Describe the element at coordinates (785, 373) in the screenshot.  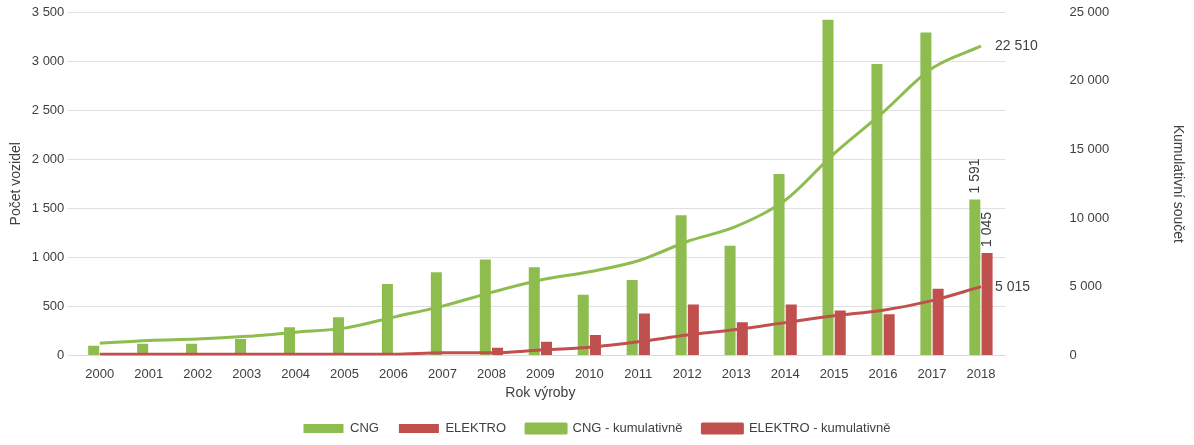
I see `x-tick-label: 2014` at that location.